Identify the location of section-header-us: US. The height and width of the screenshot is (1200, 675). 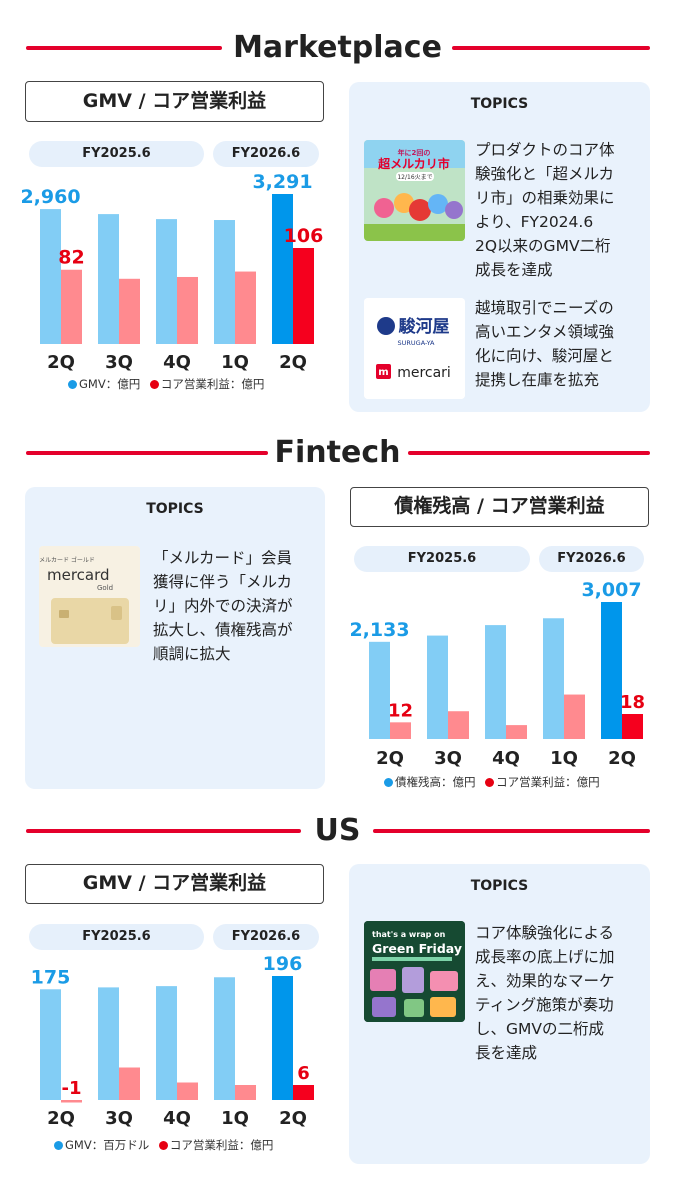
(337, 831).